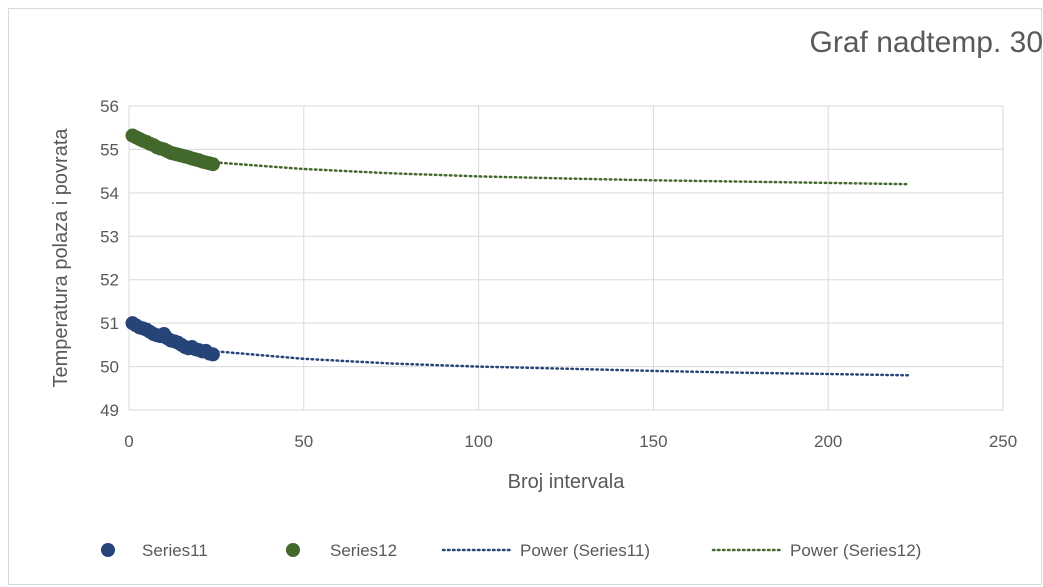 This screenshot has height=587, width=1043. Describe the element at coordinates (109, 193) in the screenshot. I see `y-tick-label: 54` at that location.